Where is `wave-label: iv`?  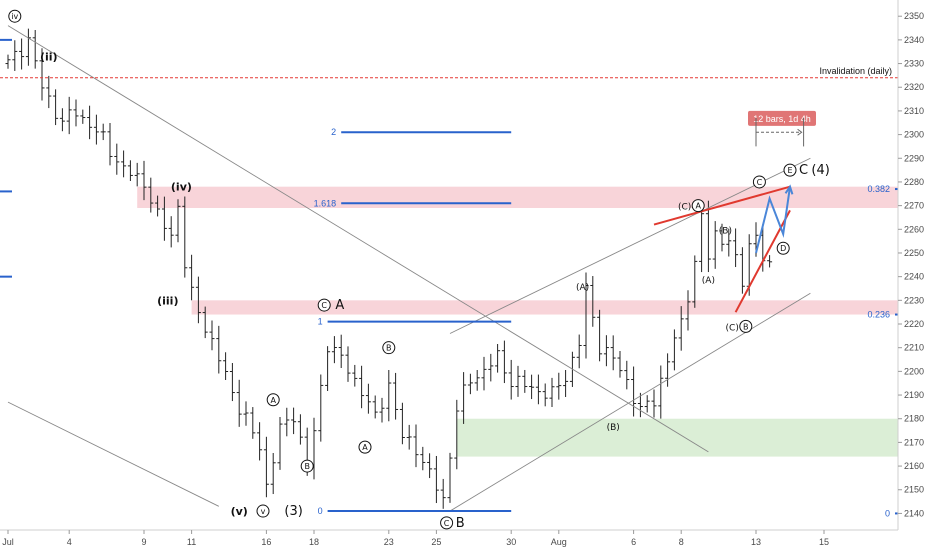
wave-label: iv is located at coordinates (14, 16).